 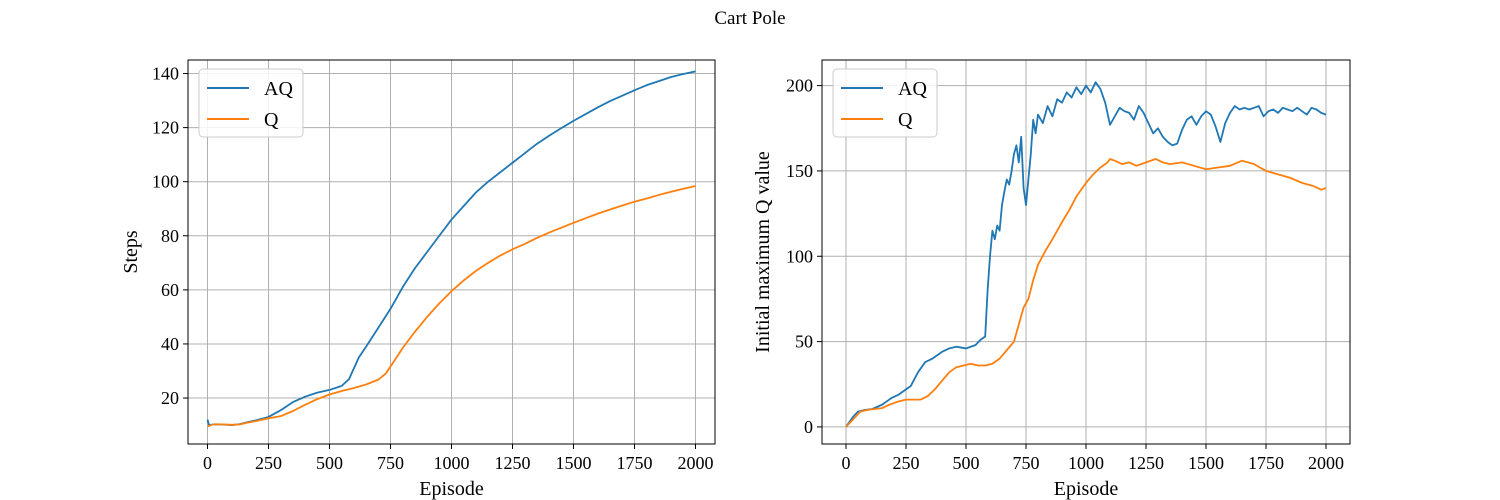 I want to click on y-axis-label: Steps, so click(x=131, y=252).